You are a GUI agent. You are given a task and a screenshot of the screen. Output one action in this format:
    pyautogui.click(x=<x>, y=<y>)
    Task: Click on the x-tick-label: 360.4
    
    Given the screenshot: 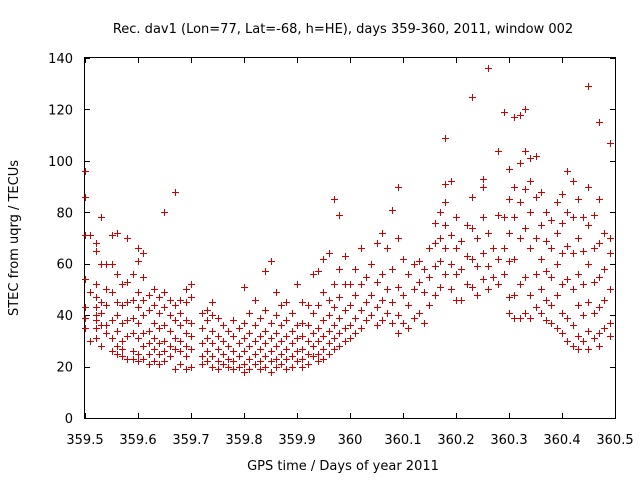 What is the action you would take?
    pyautogui.click(x=561, y=440)
    